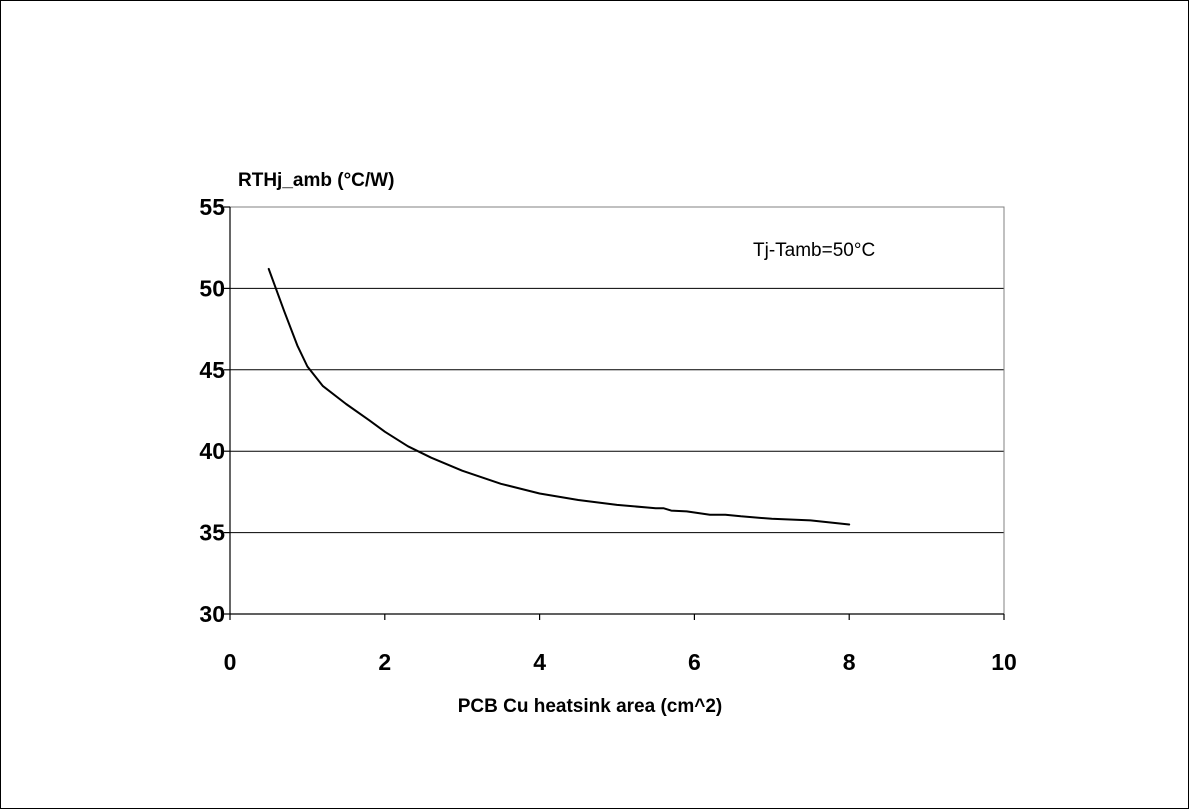 This screenshot has height=809, width=1189. Describe the element at coordinates (316, 180) in the screenshot. I see `y-axis-label: RTHj_amb (°C/W)` at that location.